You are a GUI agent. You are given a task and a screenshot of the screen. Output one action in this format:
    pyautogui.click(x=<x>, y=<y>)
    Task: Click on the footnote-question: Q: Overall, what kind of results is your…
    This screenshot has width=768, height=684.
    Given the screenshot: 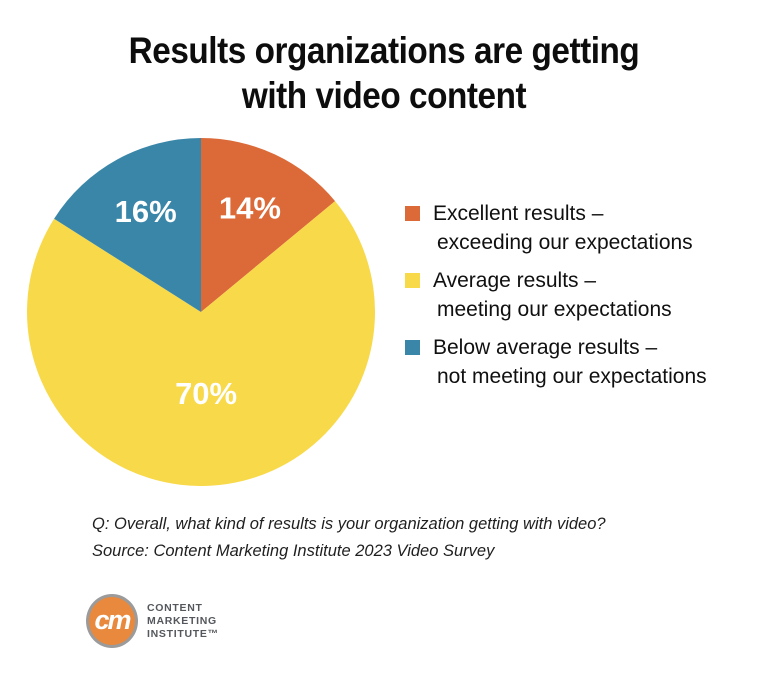 What is the action you would take?
    pyautogui.click(x=349, y=524)
    